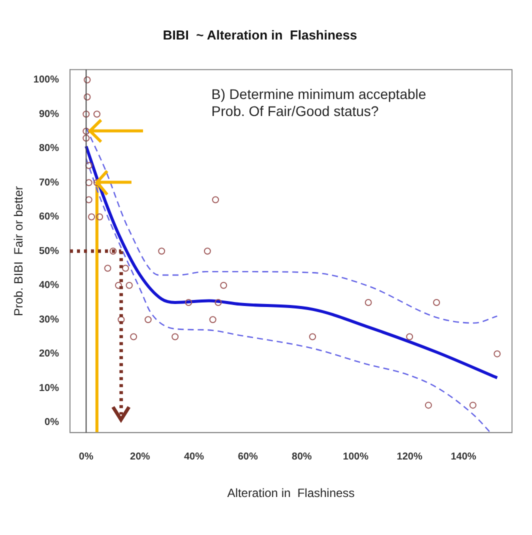 The width and height of the screenshot is (532, 535). I want to click on x-tick-label: 20%, so click(140, 456).